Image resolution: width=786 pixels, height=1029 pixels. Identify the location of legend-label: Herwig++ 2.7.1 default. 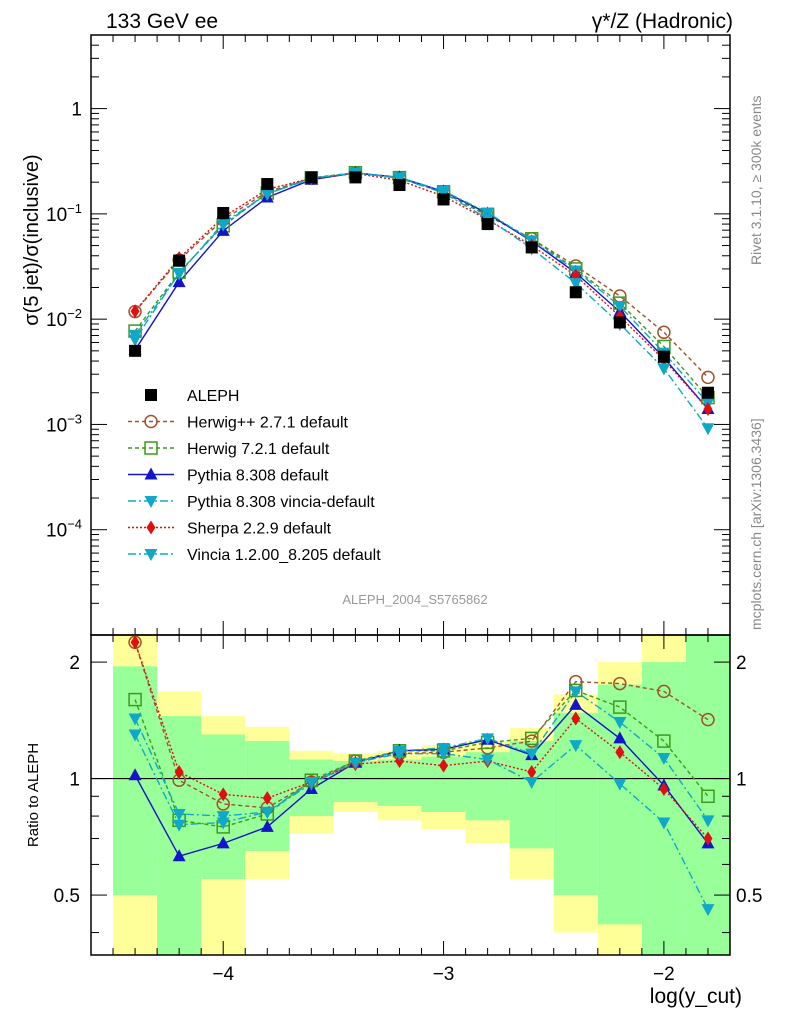
(268, 423).